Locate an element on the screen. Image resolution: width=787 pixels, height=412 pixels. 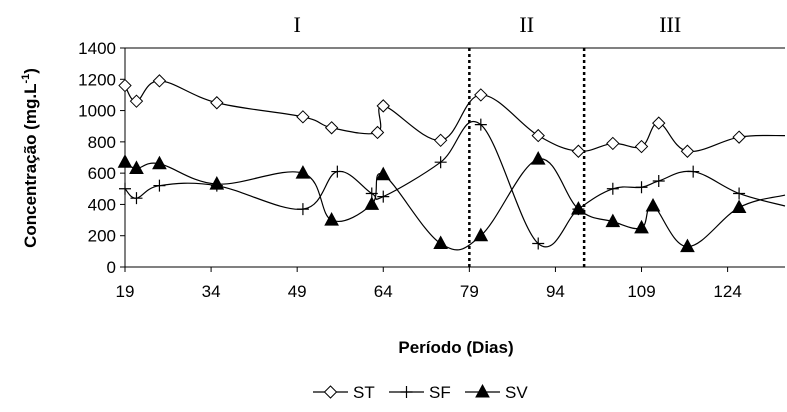
legend-marker-SF is located at coordinates (406, 392).